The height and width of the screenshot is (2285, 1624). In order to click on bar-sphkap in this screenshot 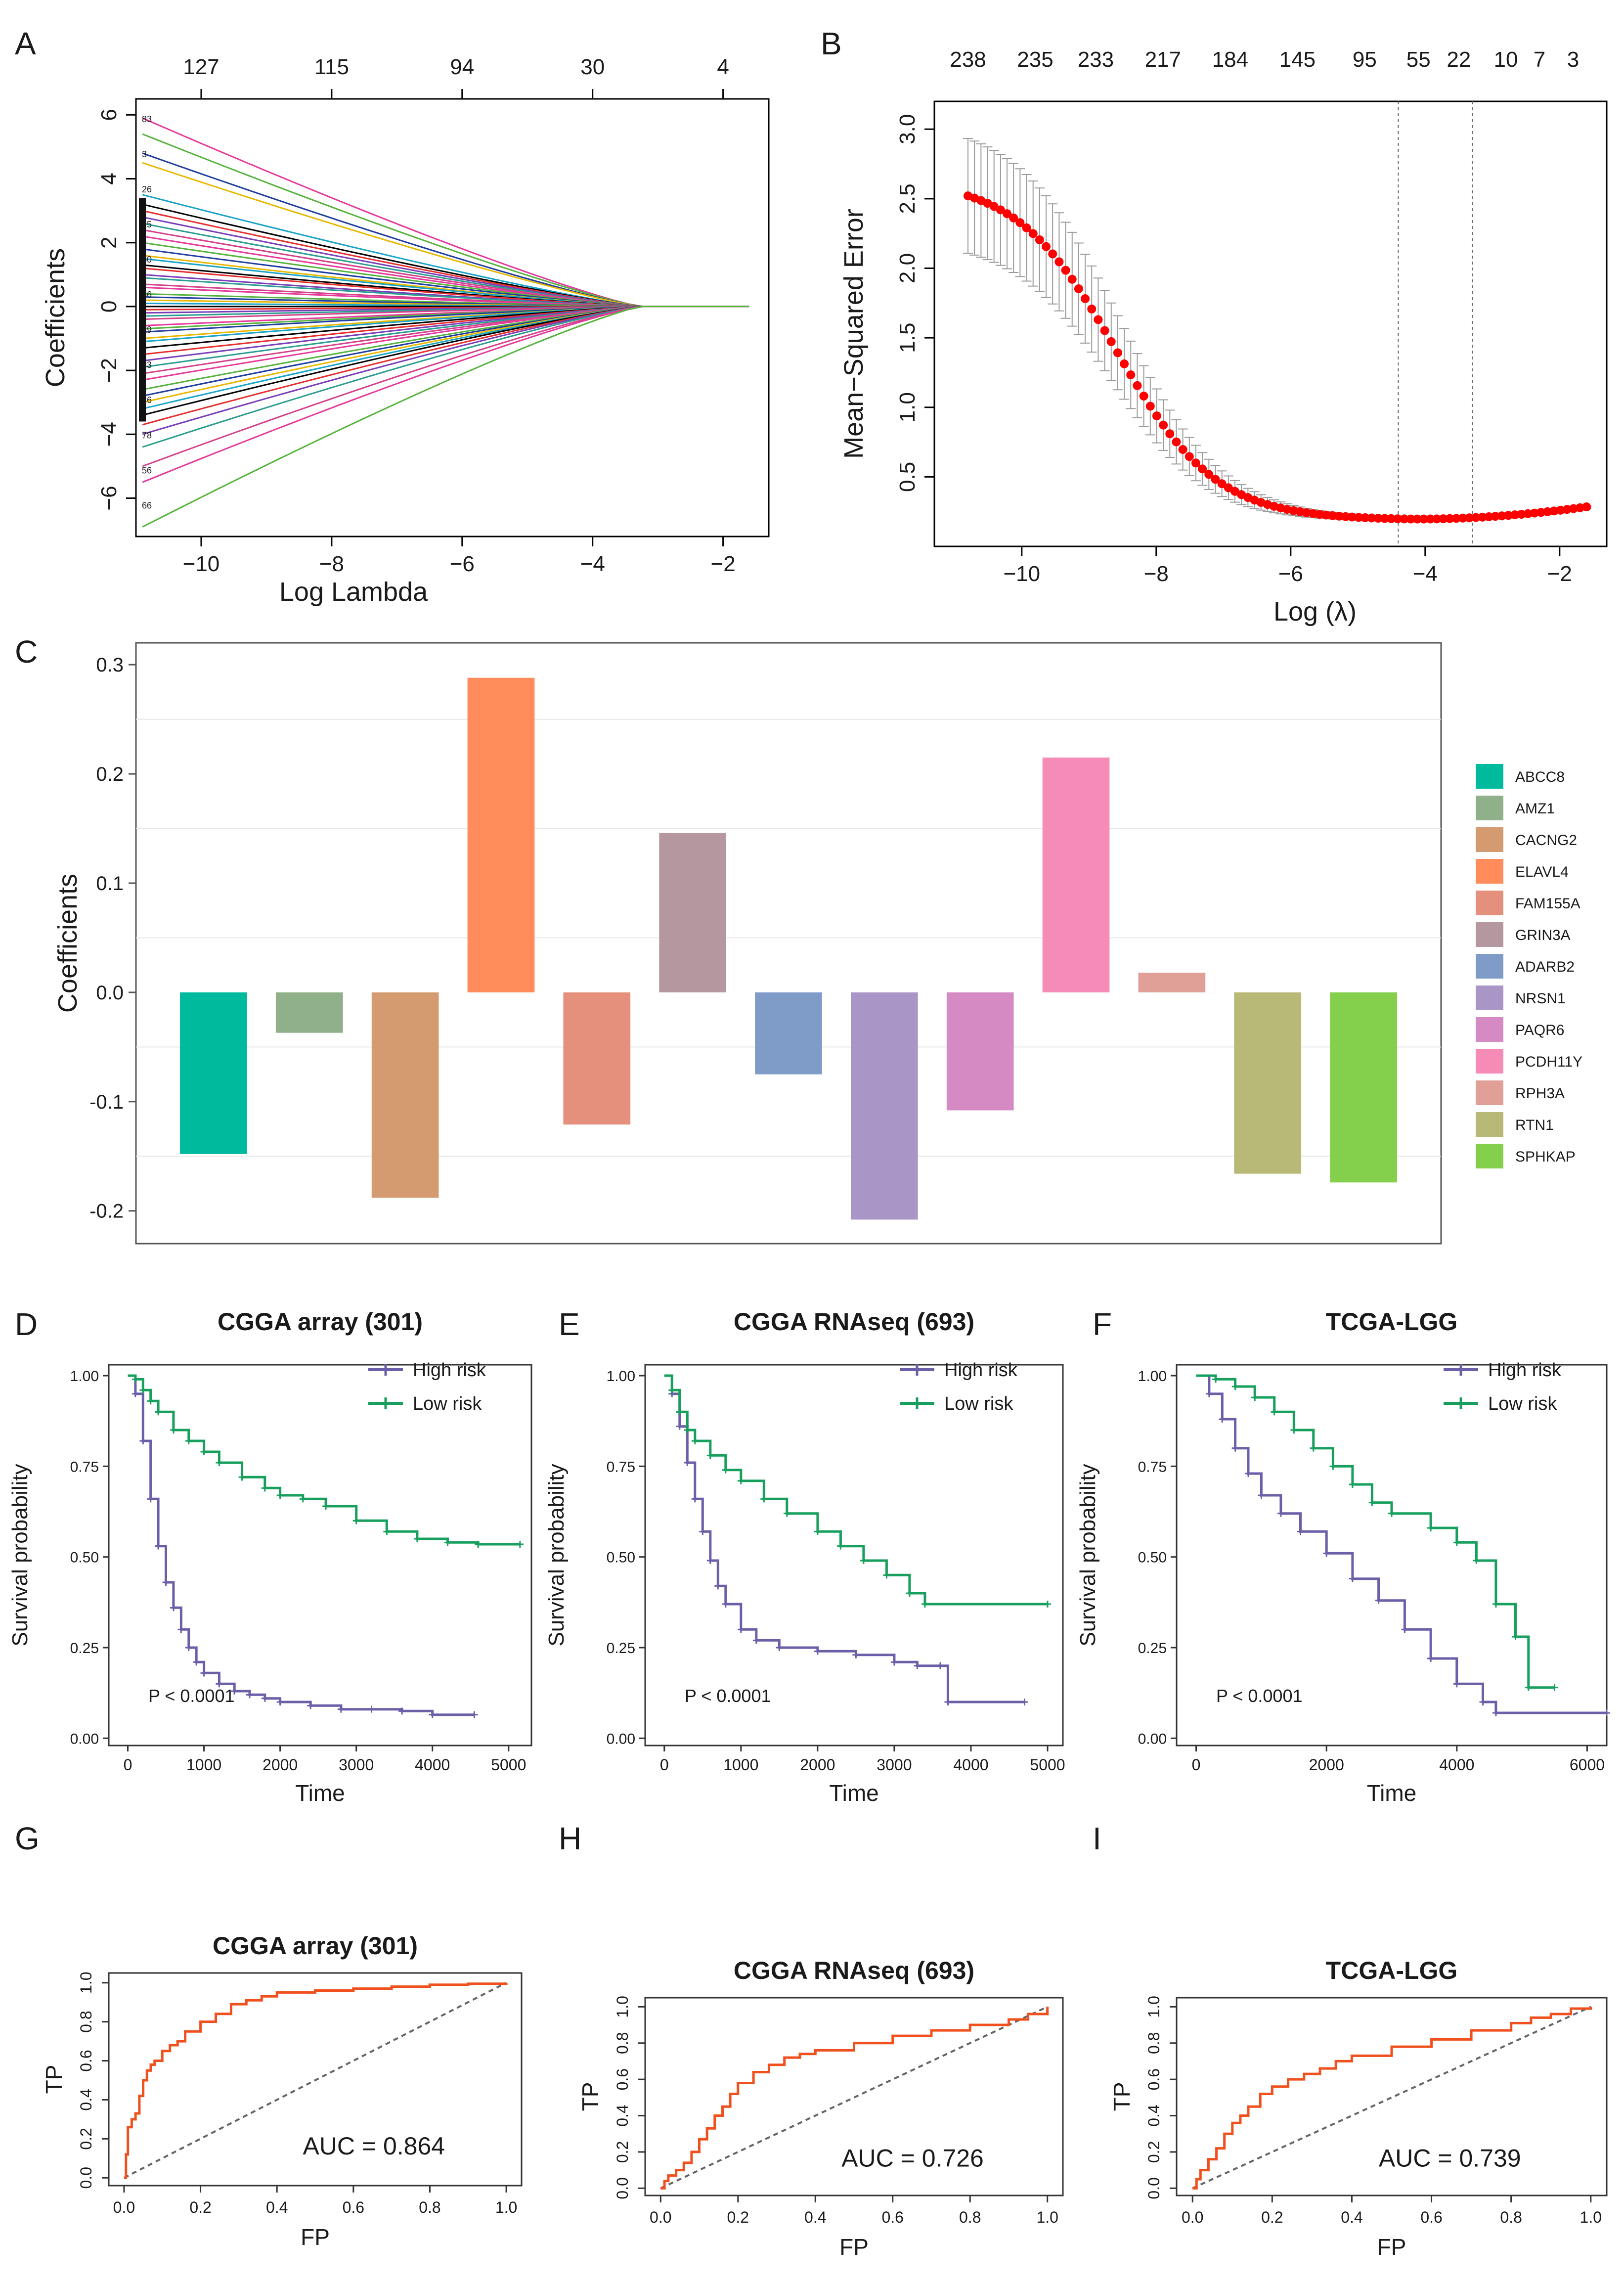, I will do `click(1363, 1087)`.